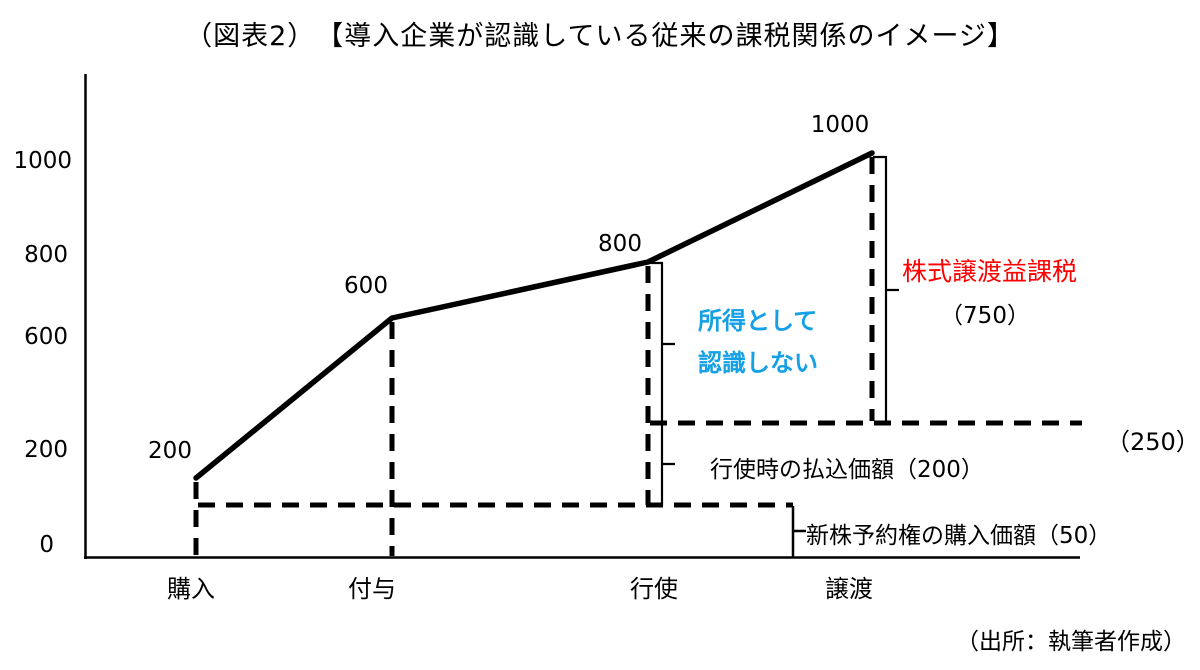 The width and height of the screenshot is (1200, 670). I want to click on x-label-grant: 付与, so click(372, 589).